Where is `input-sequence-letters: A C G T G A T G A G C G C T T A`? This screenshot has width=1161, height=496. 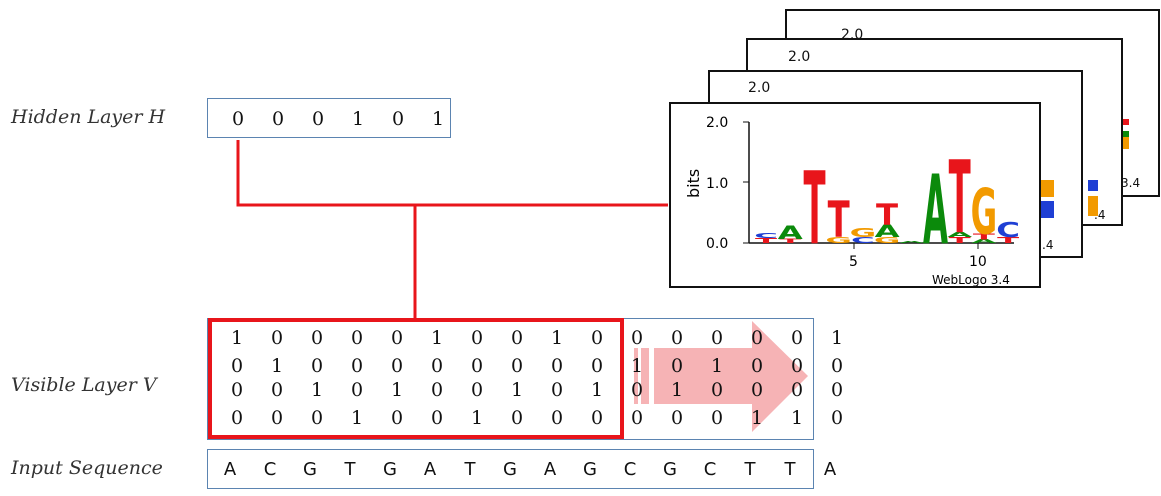
input-sequence-letters: A C G T G A T G A G C G C T T A is located at coordinates (530, 469).